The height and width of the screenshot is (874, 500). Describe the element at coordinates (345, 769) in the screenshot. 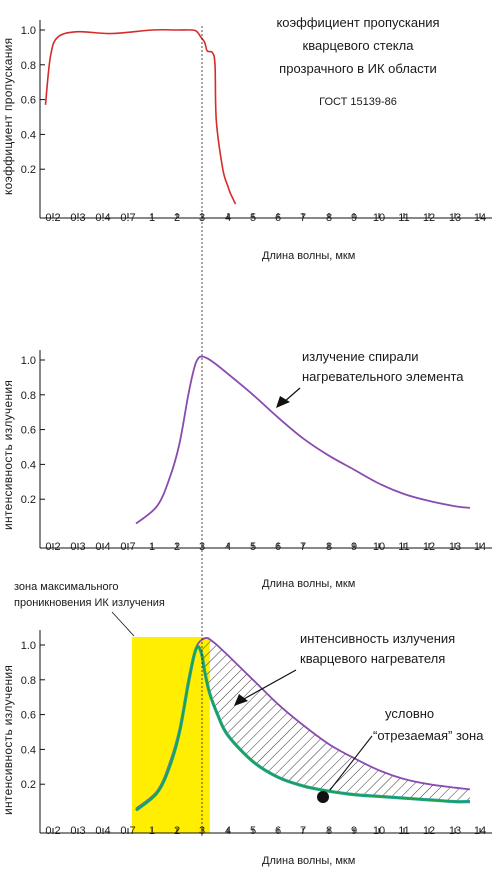

I see `pointer-dot-icon` at that location.